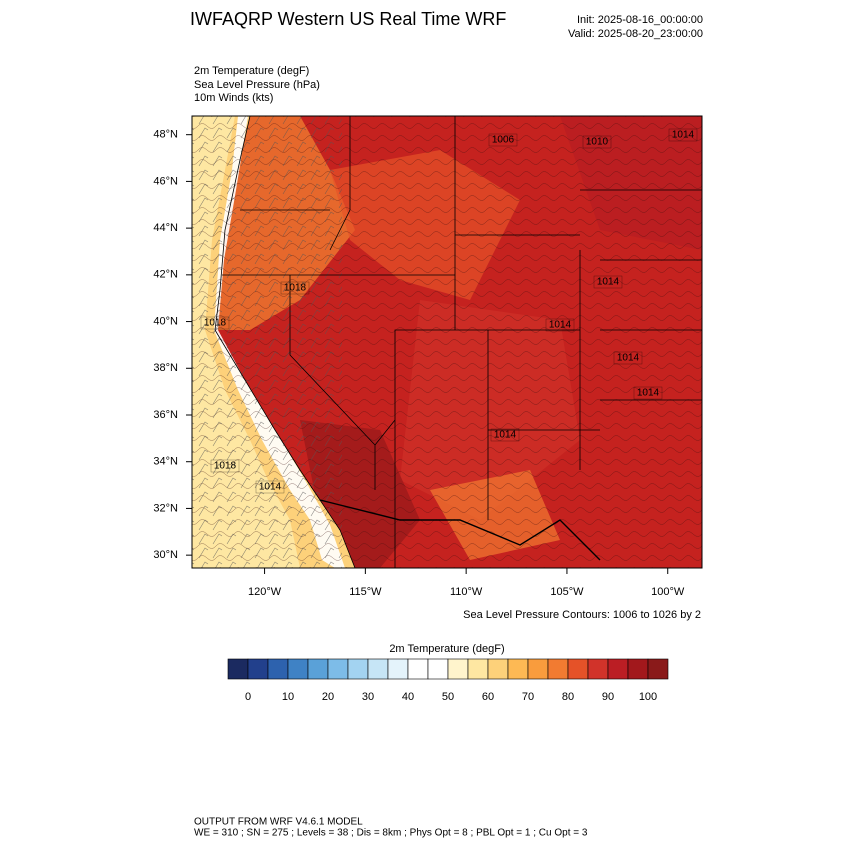 Image resolution: width=850 pixels, height=855 pixels. I want to click on colorbar-tick-label: 90, so click(608, 697).